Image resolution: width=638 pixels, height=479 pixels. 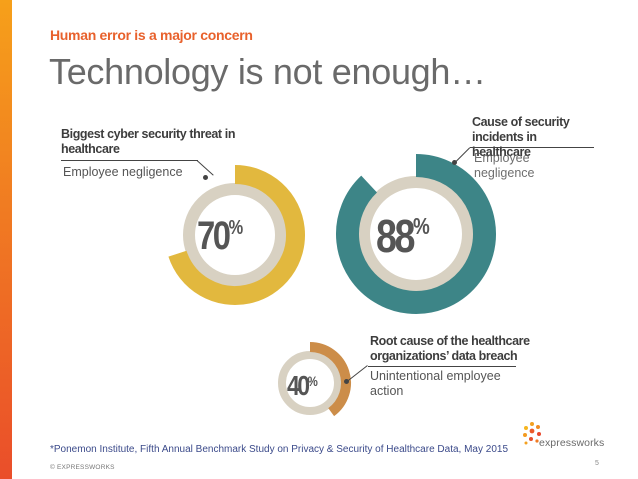 I want to click on stat-value-40: 40%, so click(x=302, y=386).